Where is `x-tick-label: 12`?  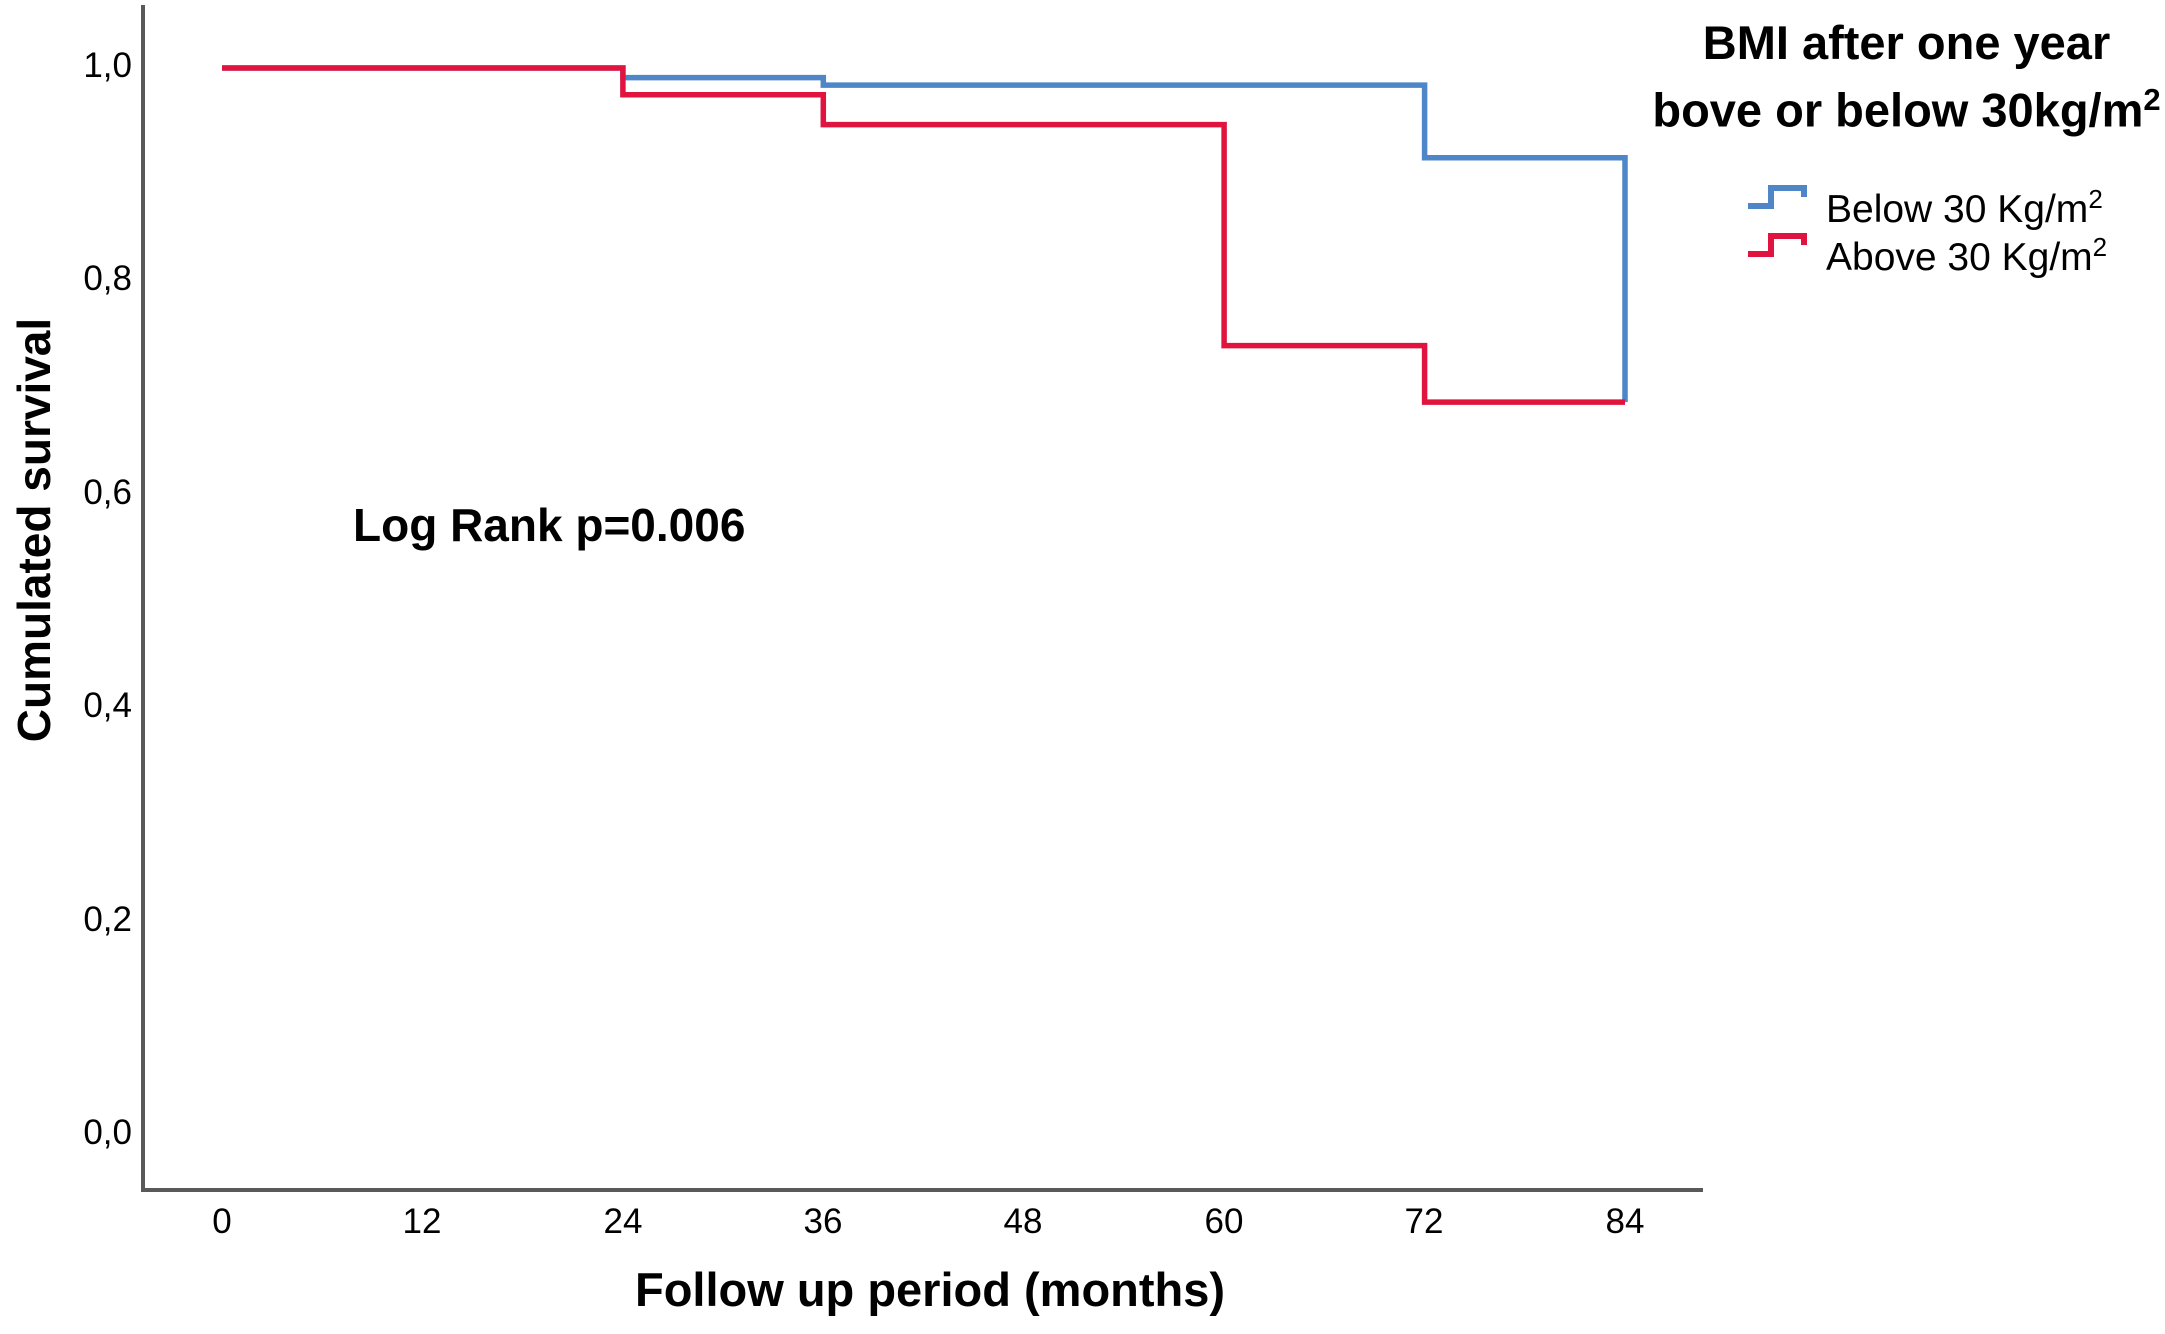
x-tick-label: 12 is located at coordinates (422, 1221).